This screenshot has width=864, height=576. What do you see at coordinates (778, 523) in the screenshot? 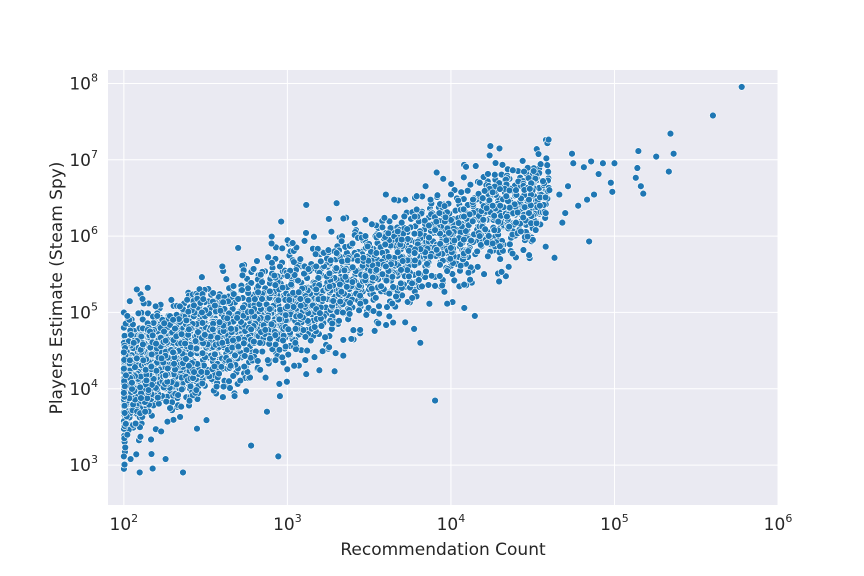
I see `x-tick-label: 106` at bounding box center [778, 523].